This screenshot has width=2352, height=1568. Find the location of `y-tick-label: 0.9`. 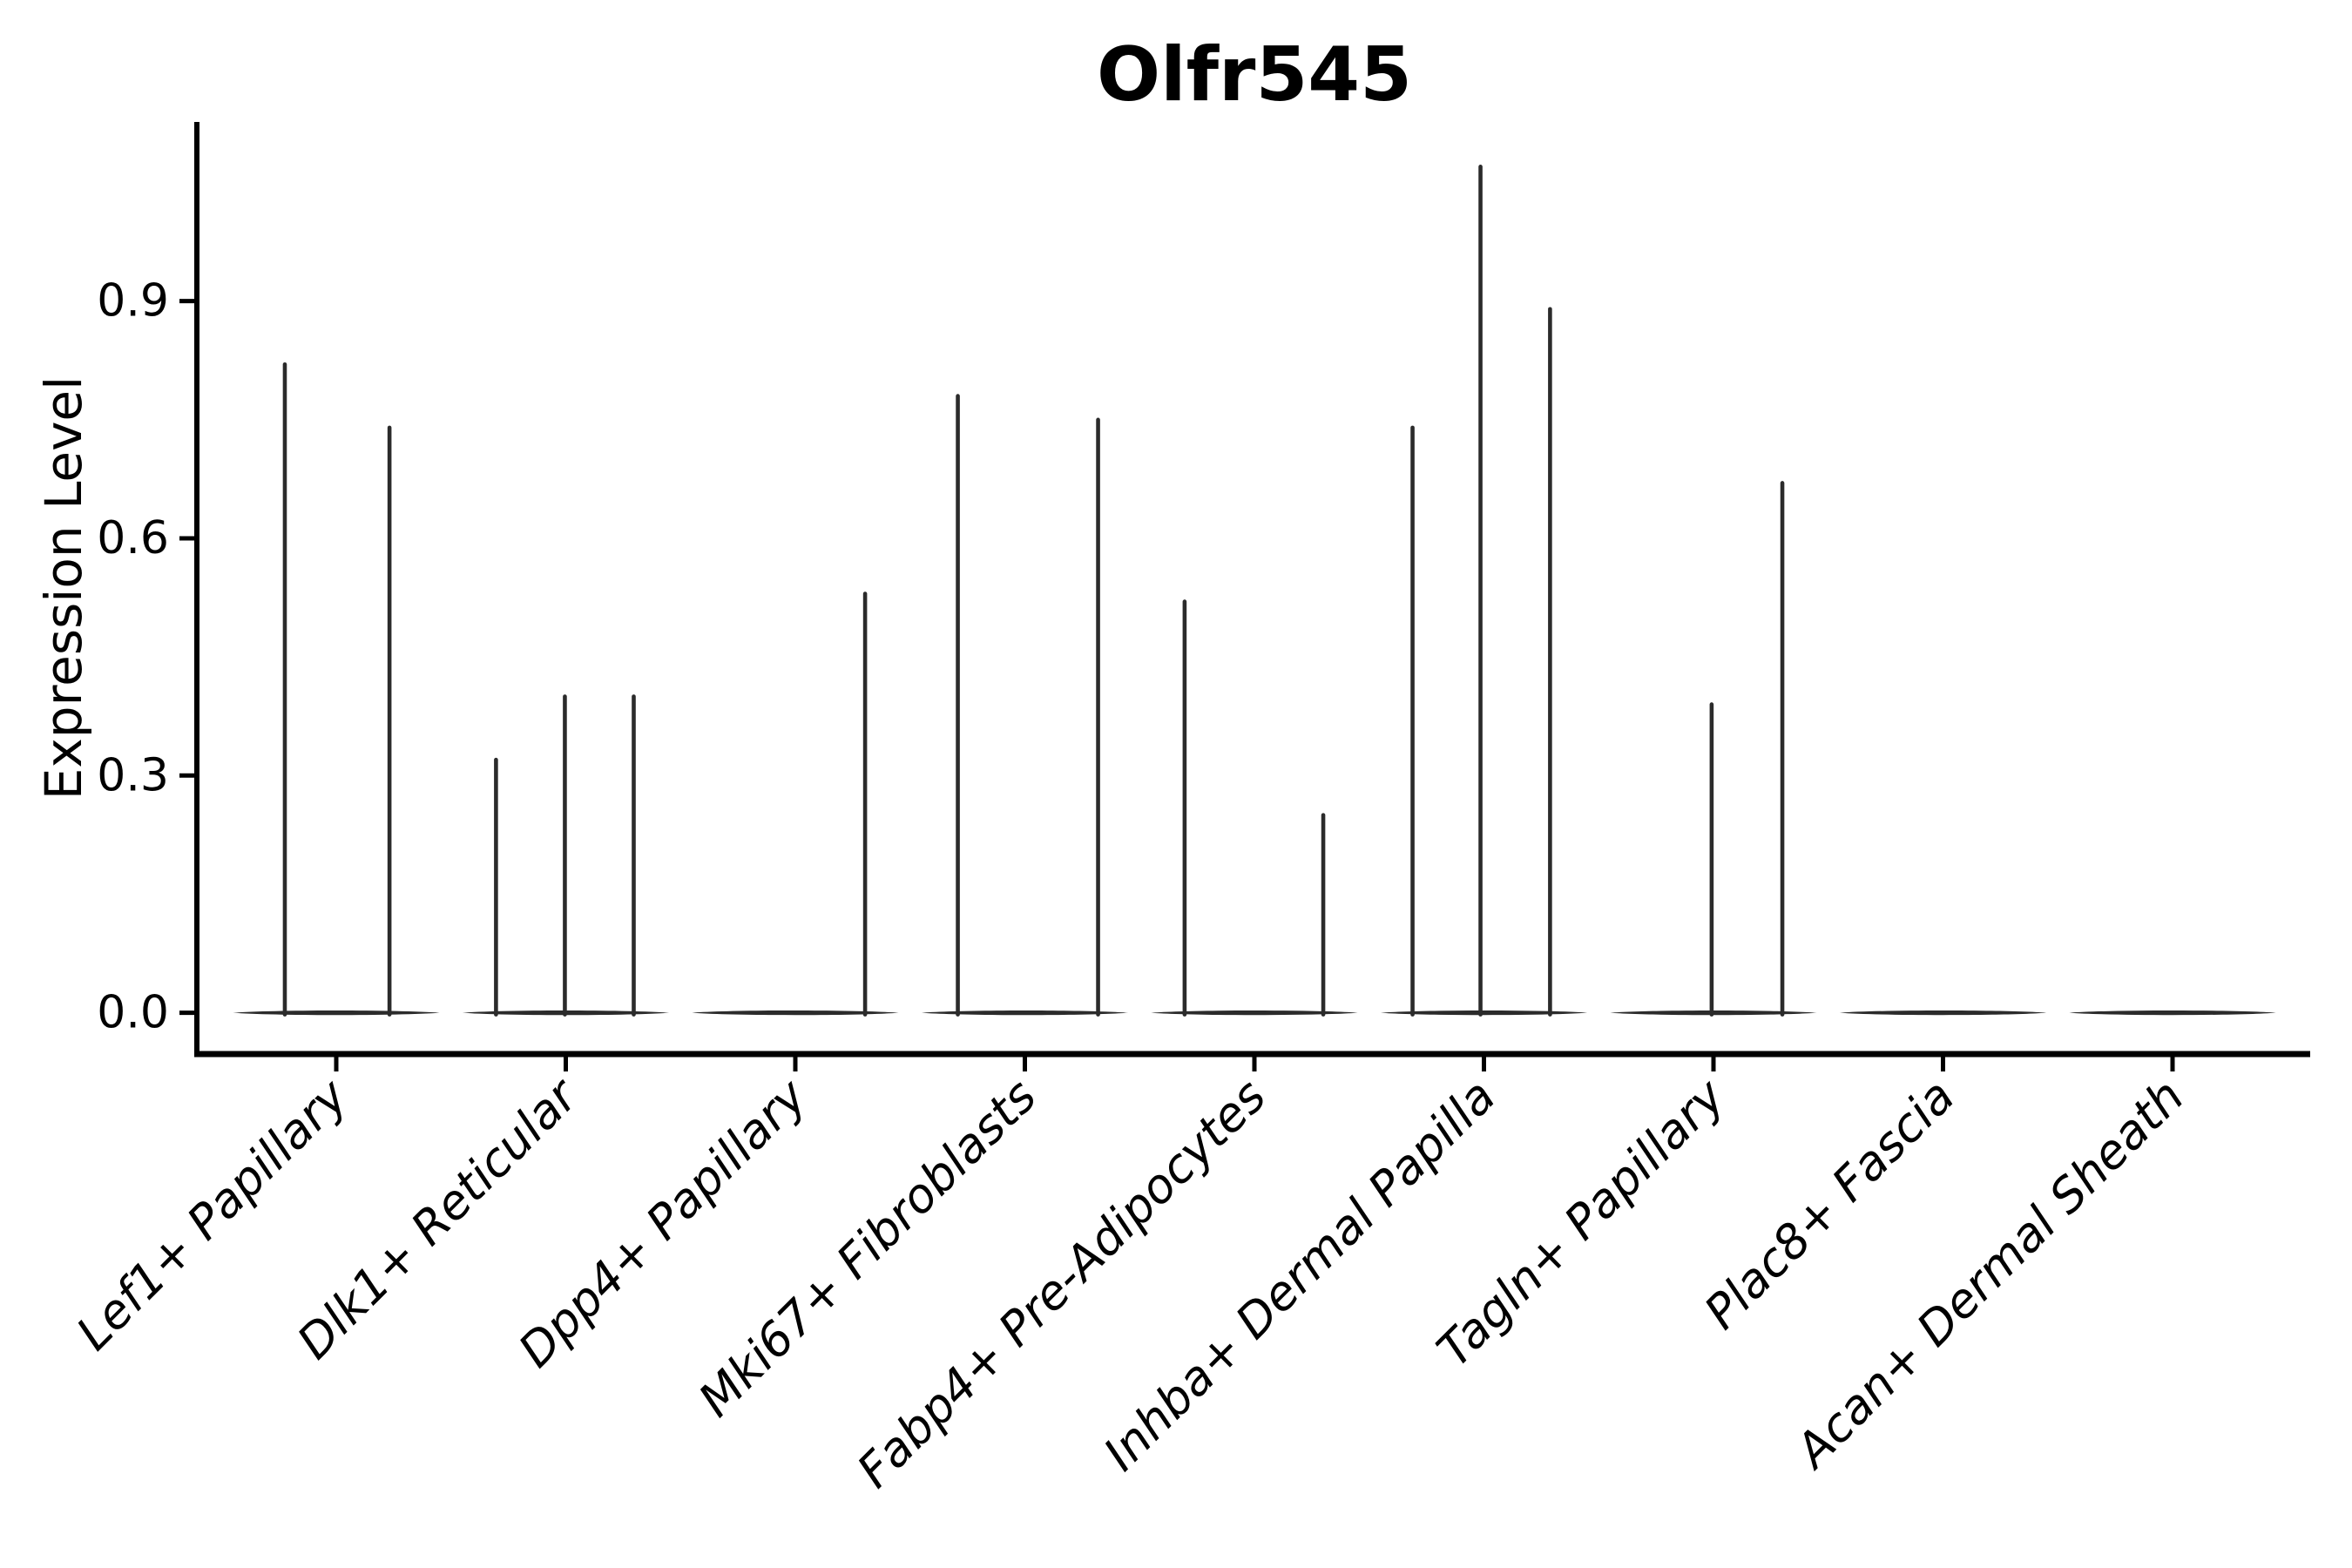

y-tick-label: 0.9 is located at coordinates (133, 302).